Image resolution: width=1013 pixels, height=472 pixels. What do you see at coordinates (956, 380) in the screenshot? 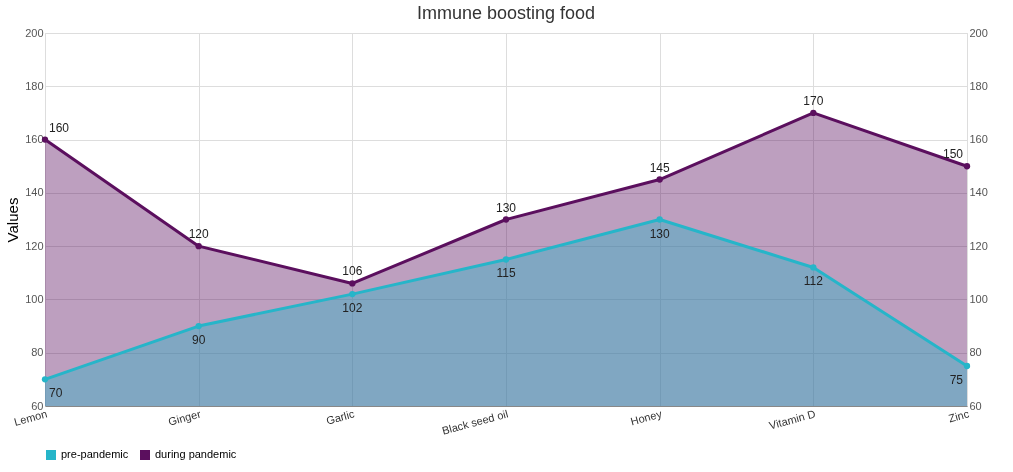
I see `data-label: 75` at bounding box center [956, 380].